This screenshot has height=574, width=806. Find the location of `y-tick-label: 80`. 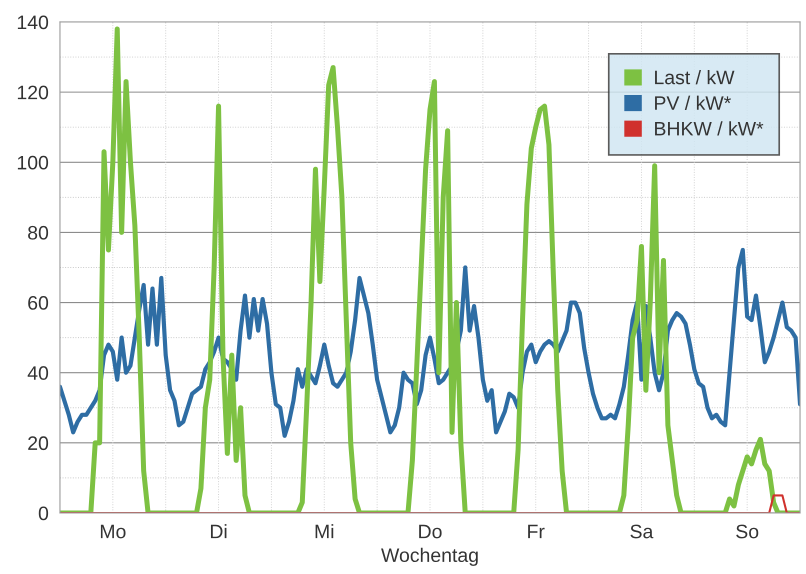

y-tick-label: 80 is located at coordinates (38, 233).